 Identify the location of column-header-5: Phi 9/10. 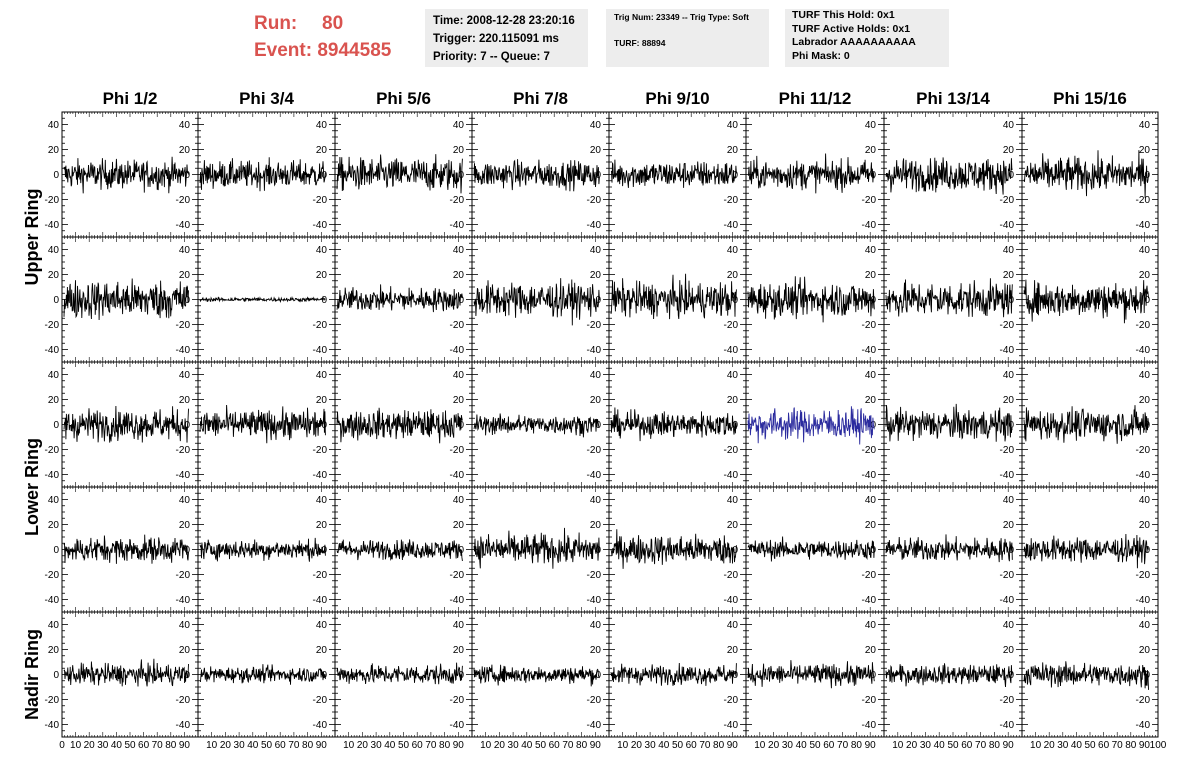
(677, 98).